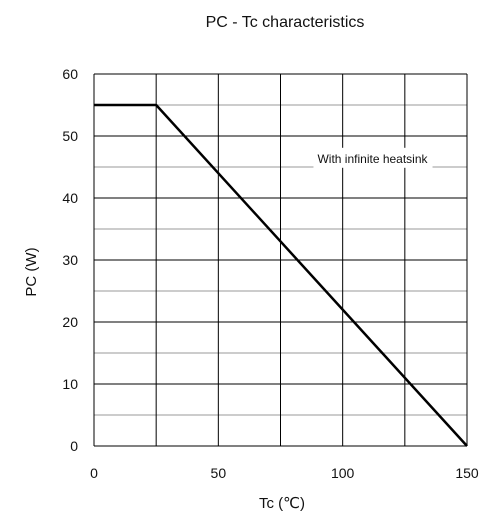 The image size is (484, 516). I want to click on annotation-label: With infinite heatsink, so click(372, 159).